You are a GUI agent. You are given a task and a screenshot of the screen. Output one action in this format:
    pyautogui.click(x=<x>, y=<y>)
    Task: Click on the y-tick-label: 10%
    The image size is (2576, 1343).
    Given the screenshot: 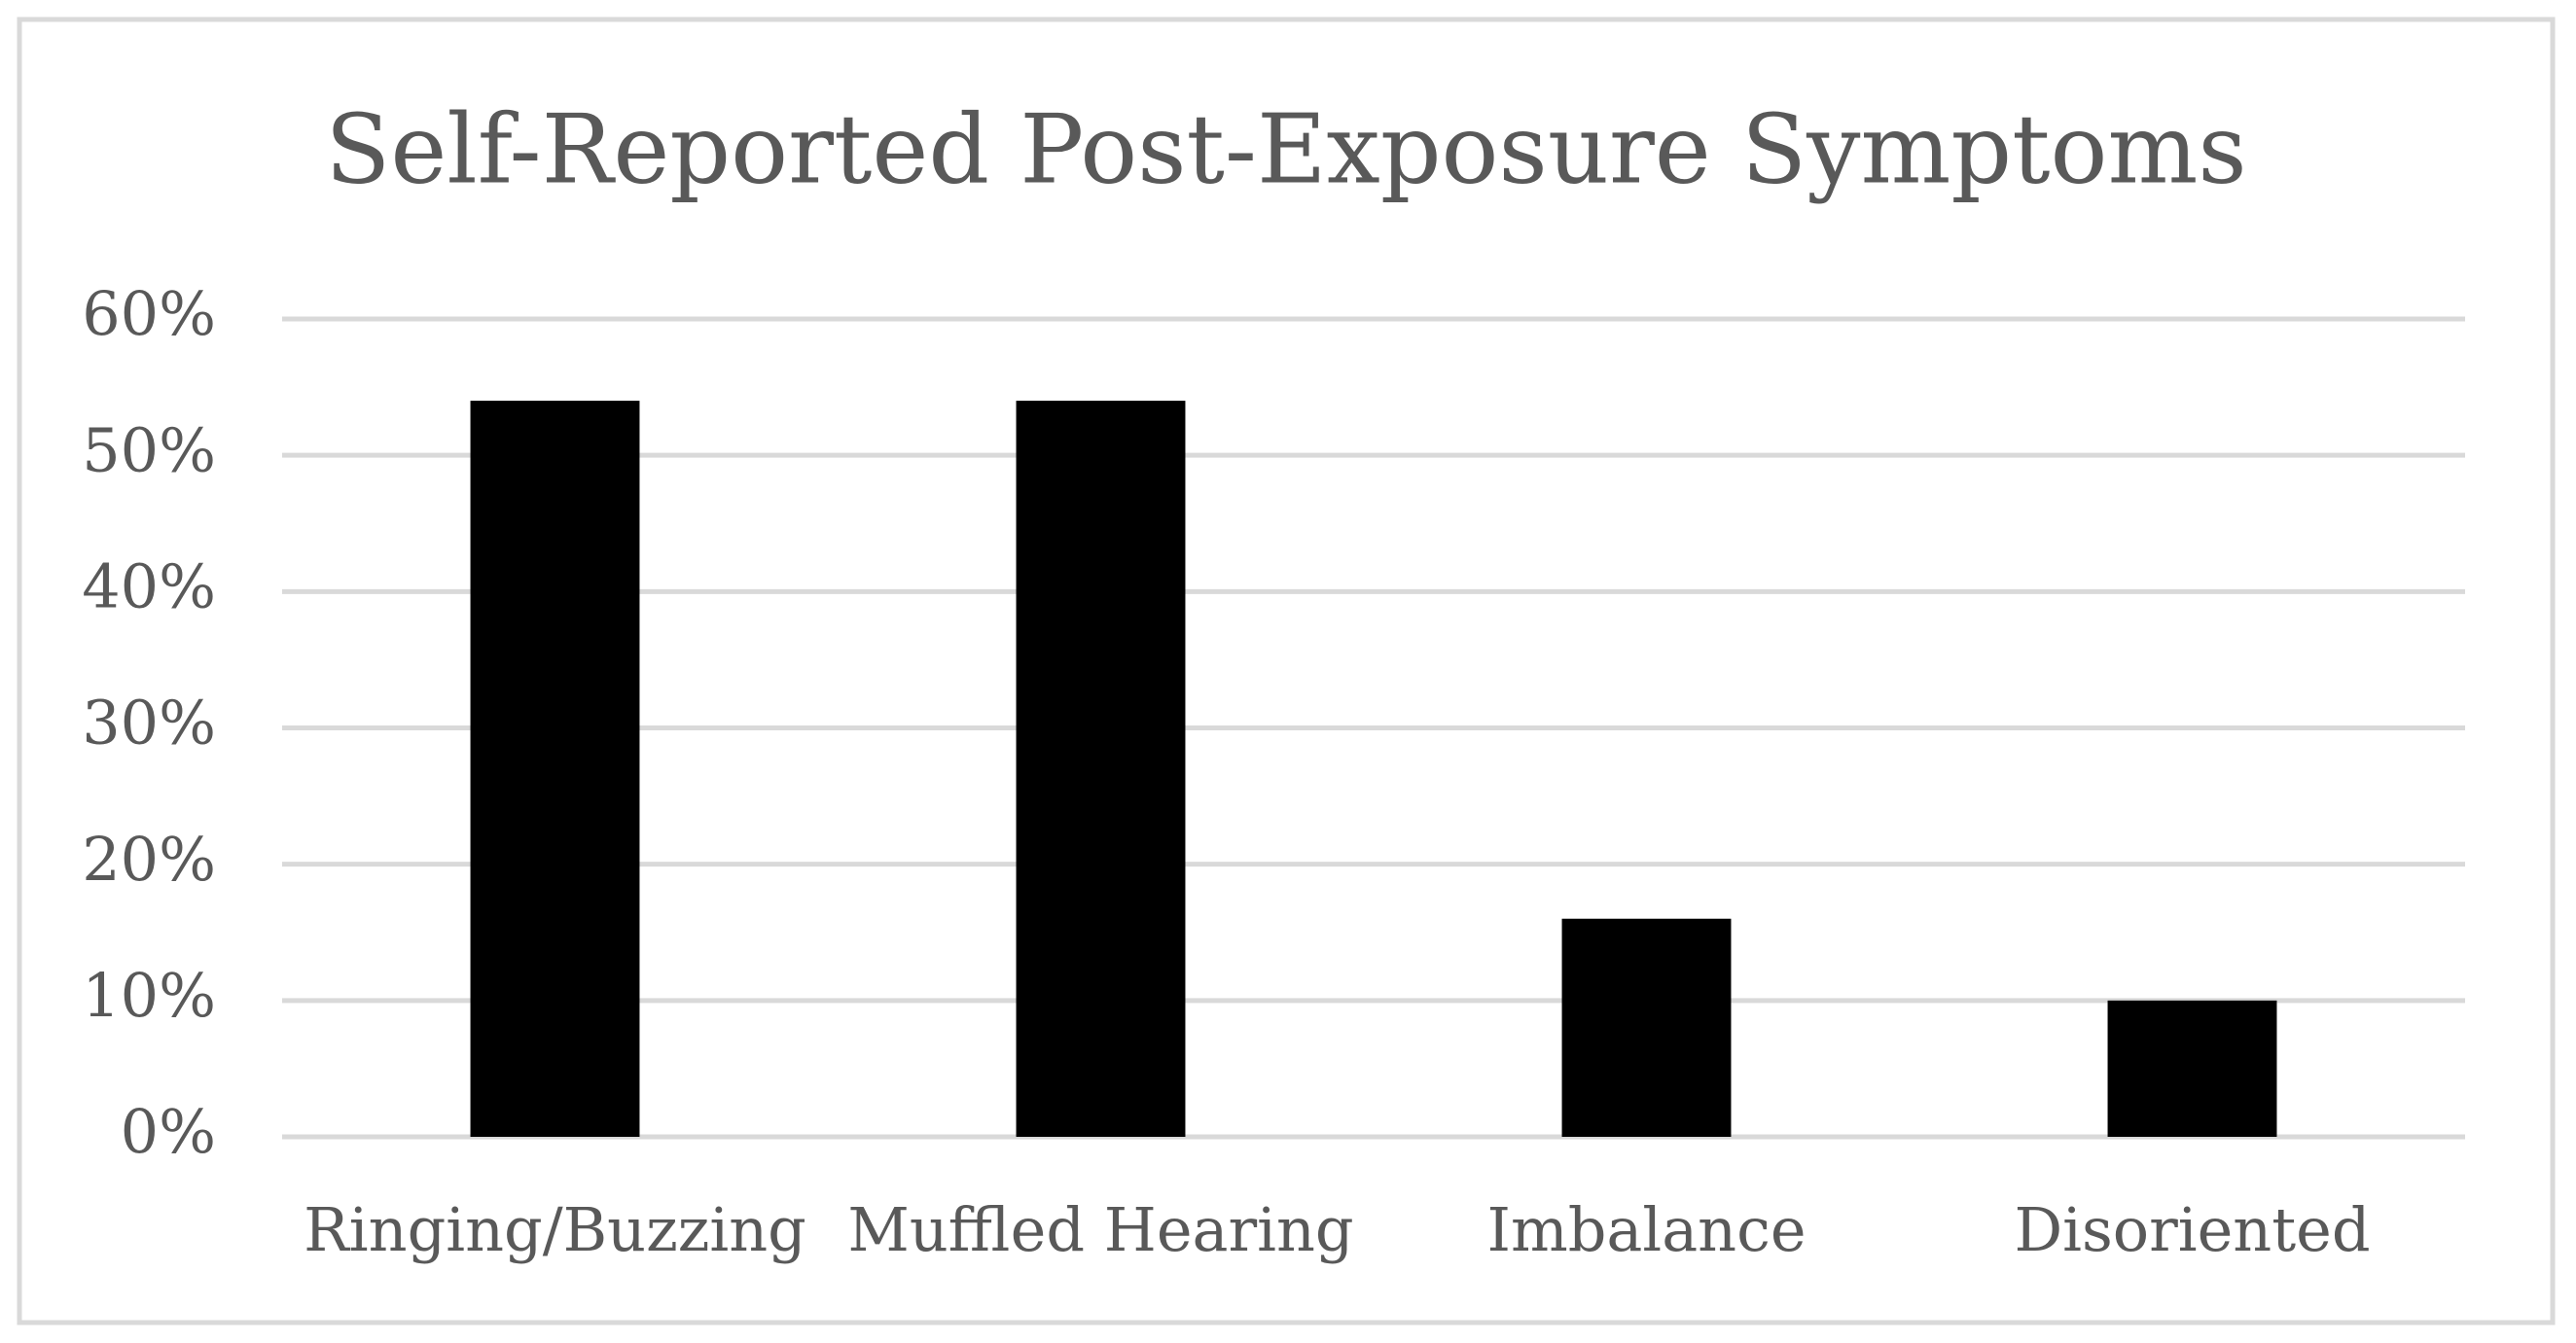 What is the action you would take?
    pyautogui.click(x=149, y=995)
    